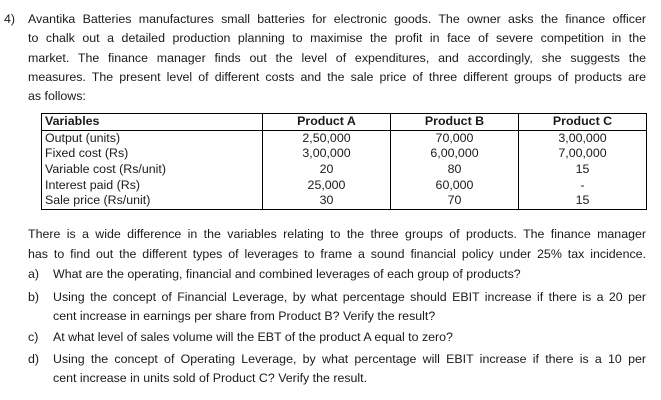 The height and width of the screenshot is (400, 661). I want to click on table-cell: -, so click(582, 185).